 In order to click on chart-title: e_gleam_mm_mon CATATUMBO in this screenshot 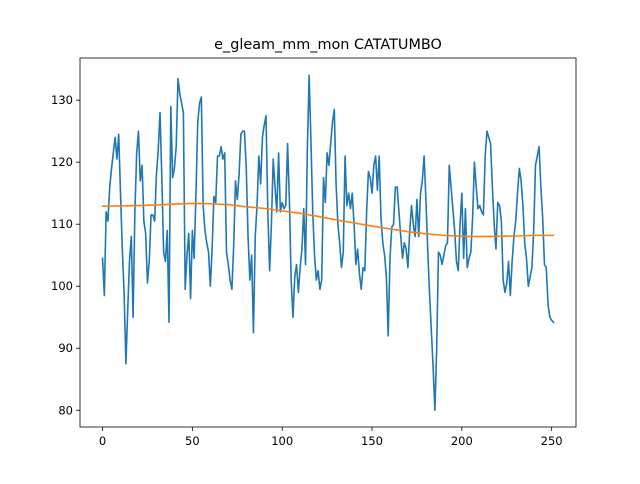, I will do `click(328, 45)`.